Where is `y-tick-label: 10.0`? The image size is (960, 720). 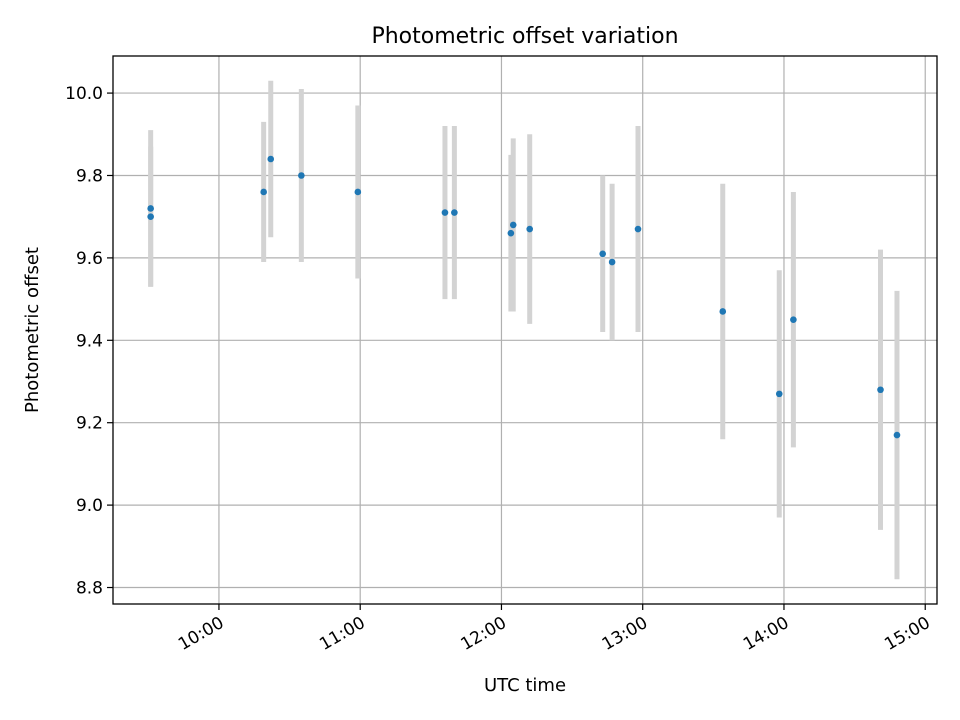 y-tick-label: 10.0 is located at coordinates (84, 94).